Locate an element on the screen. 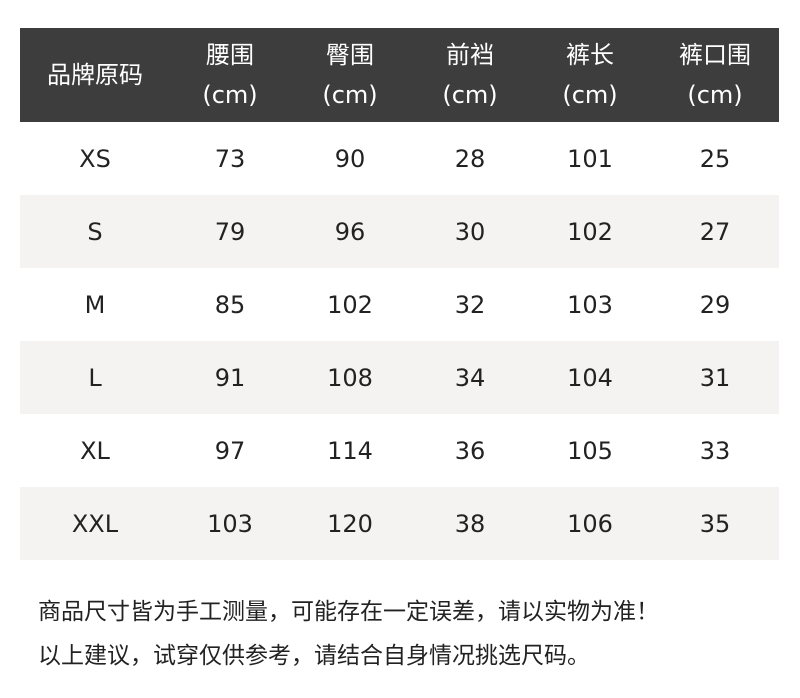 This screenshot has height=698, width=800. value-cell: 35 is located at coordinates (715, 523).